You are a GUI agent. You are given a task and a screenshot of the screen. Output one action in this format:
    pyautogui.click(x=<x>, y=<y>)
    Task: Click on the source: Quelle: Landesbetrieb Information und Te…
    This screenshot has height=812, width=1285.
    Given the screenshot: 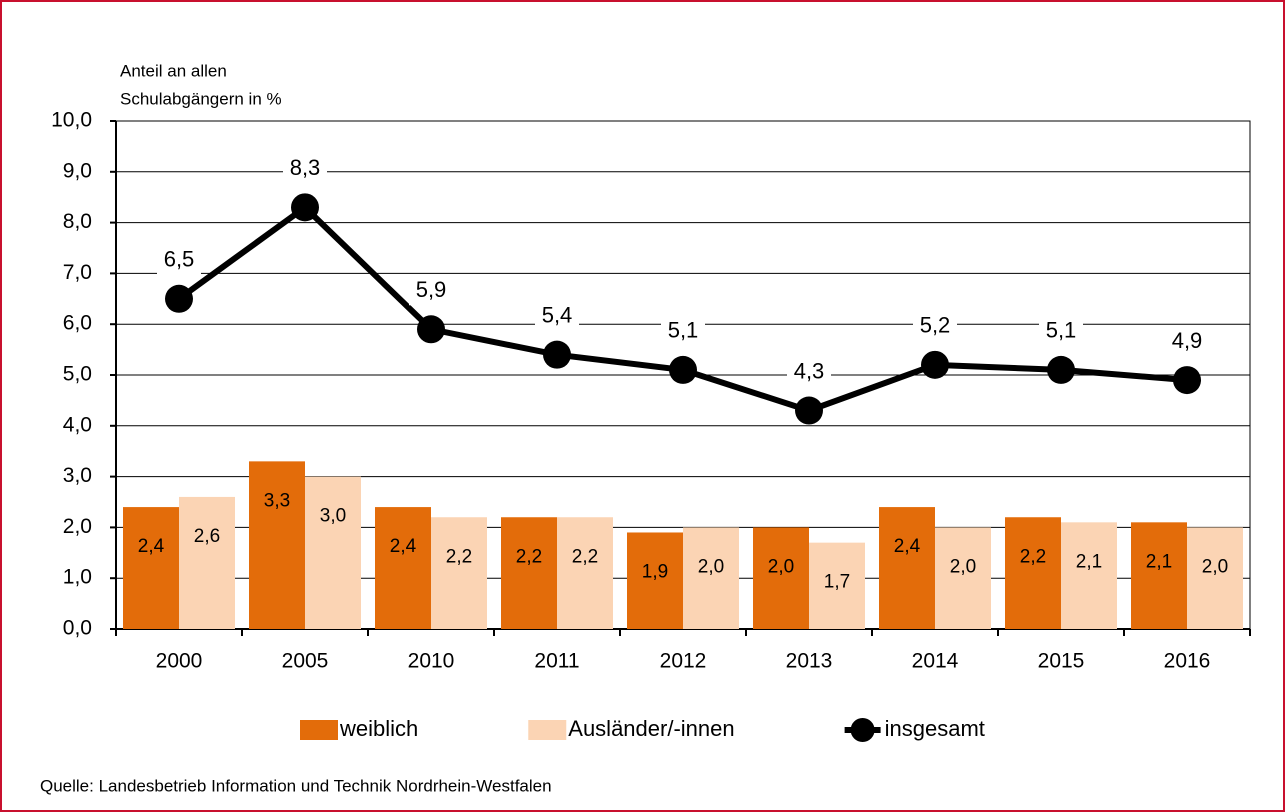 What is the action you would take?
    pyautogui.click(x=296, y=785)
    